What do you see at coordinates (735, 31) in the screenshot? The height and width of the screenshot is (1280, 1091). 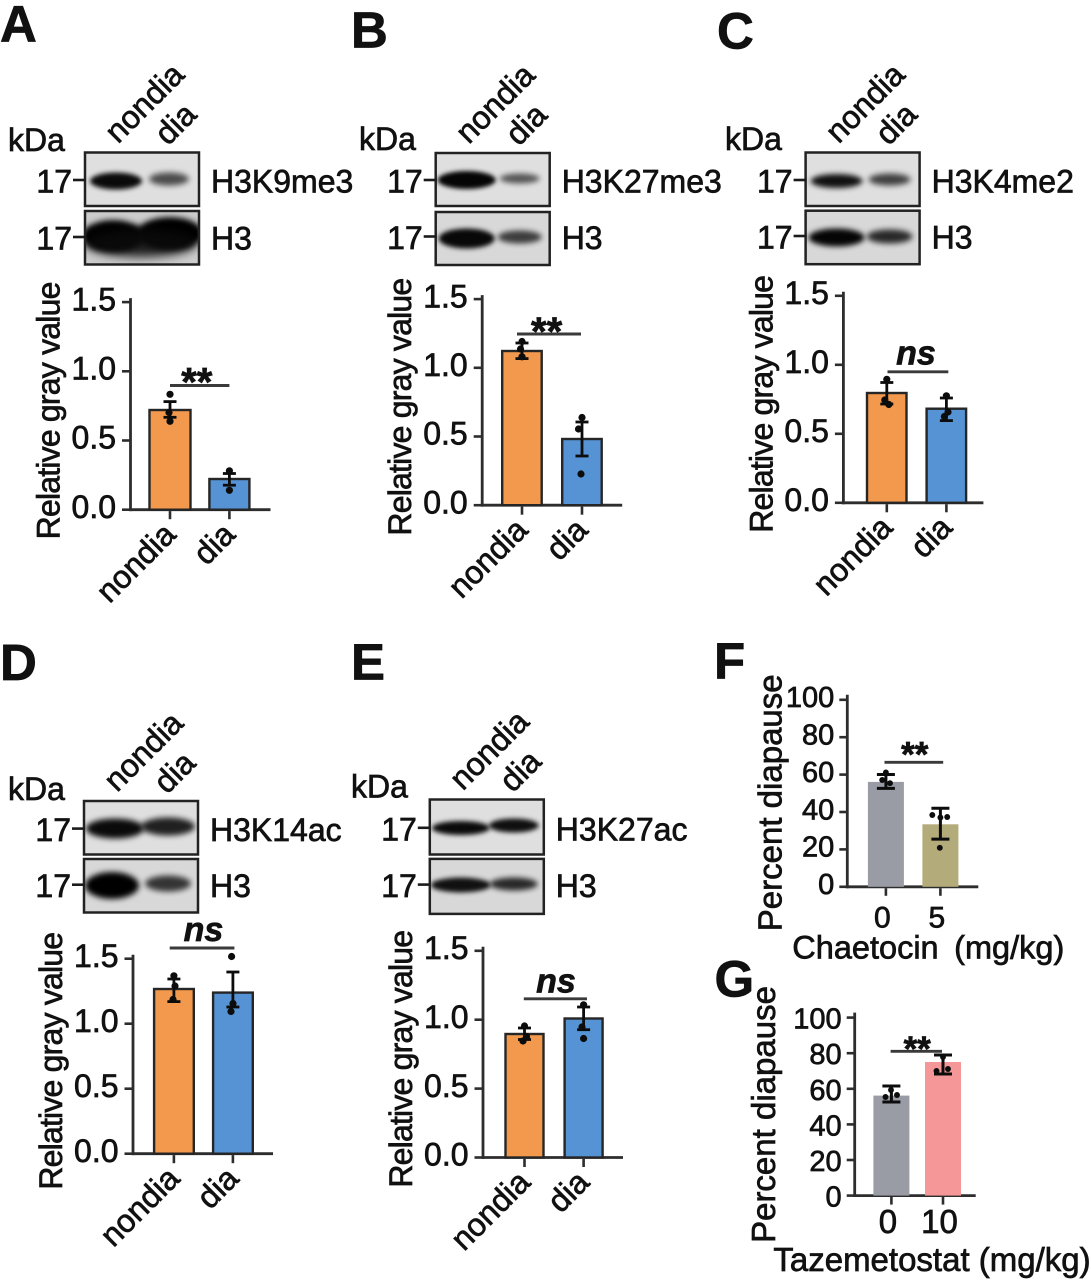 I see `svg-text: C` at bounding box center [735, 31].